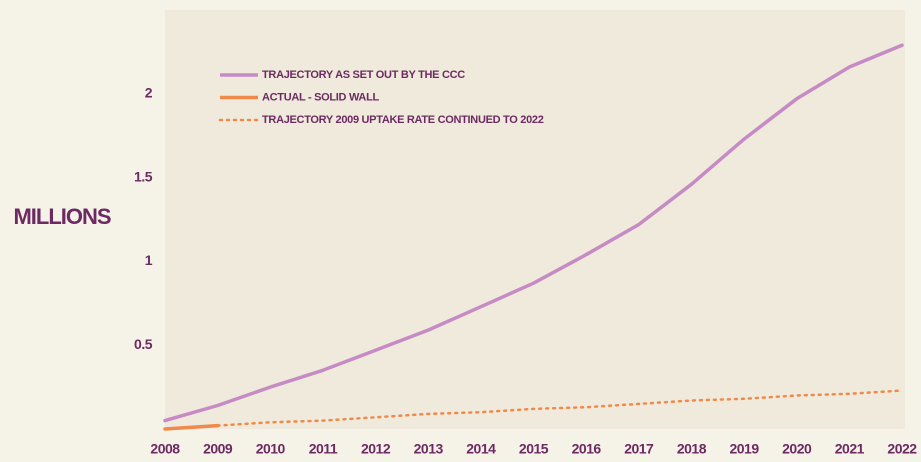 The image size is (921, 462). Describe the element at coordinates (271, 449) in the screenshot. I see `x-tick-label: 2010` at that location.